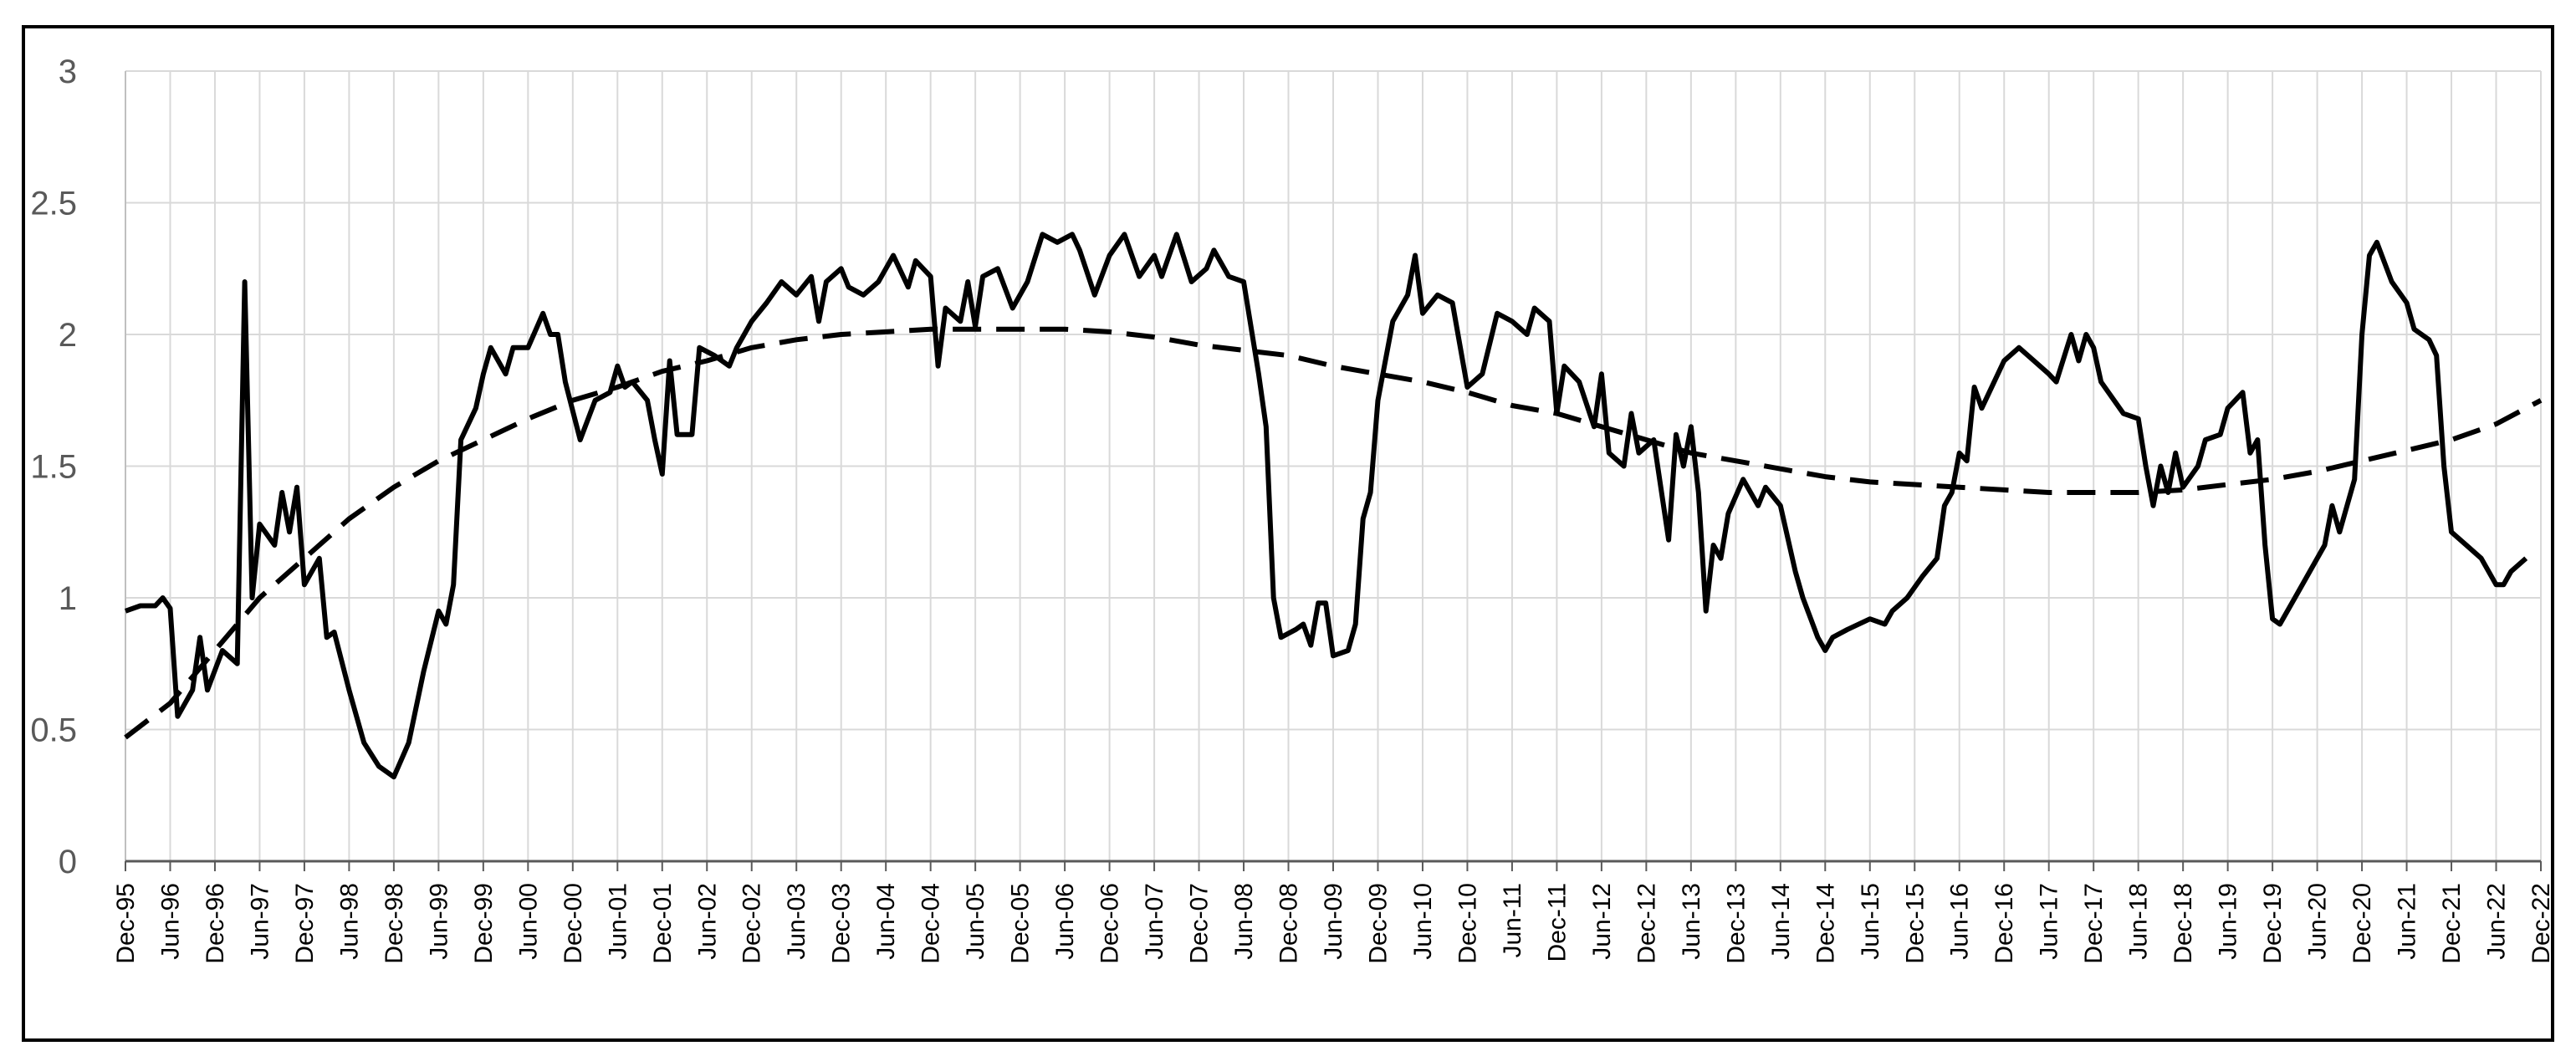 This screenshot has height=1046, width=2576. What do you see at coordinates (1378, 923) in the screenshot?
I see `x-tick-label: Dec-09` at bounding box center [1378, 923].